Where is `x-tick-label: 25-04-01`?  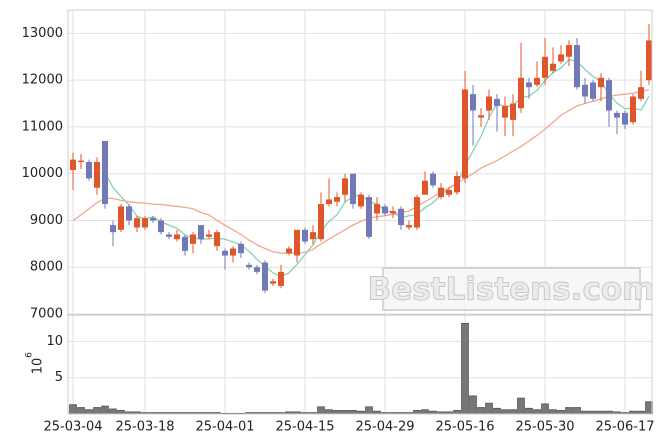
x-tick-label: 25-04-01 is located at coordinates (224, 427).